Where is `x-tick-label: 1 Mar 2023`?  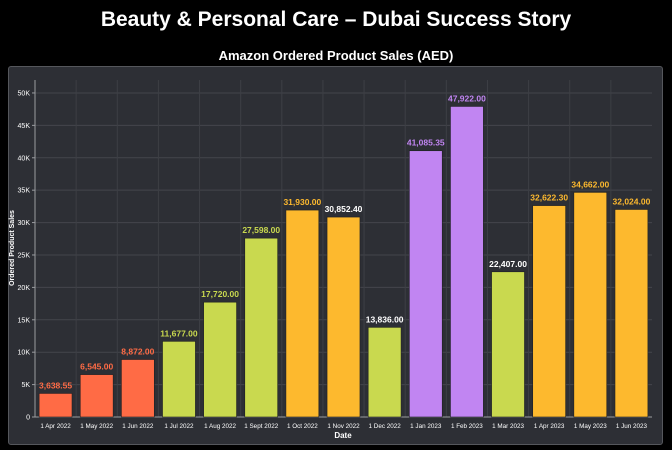 x-tick-label: 1 Mar 2023 is located at coordinates (508, 426).